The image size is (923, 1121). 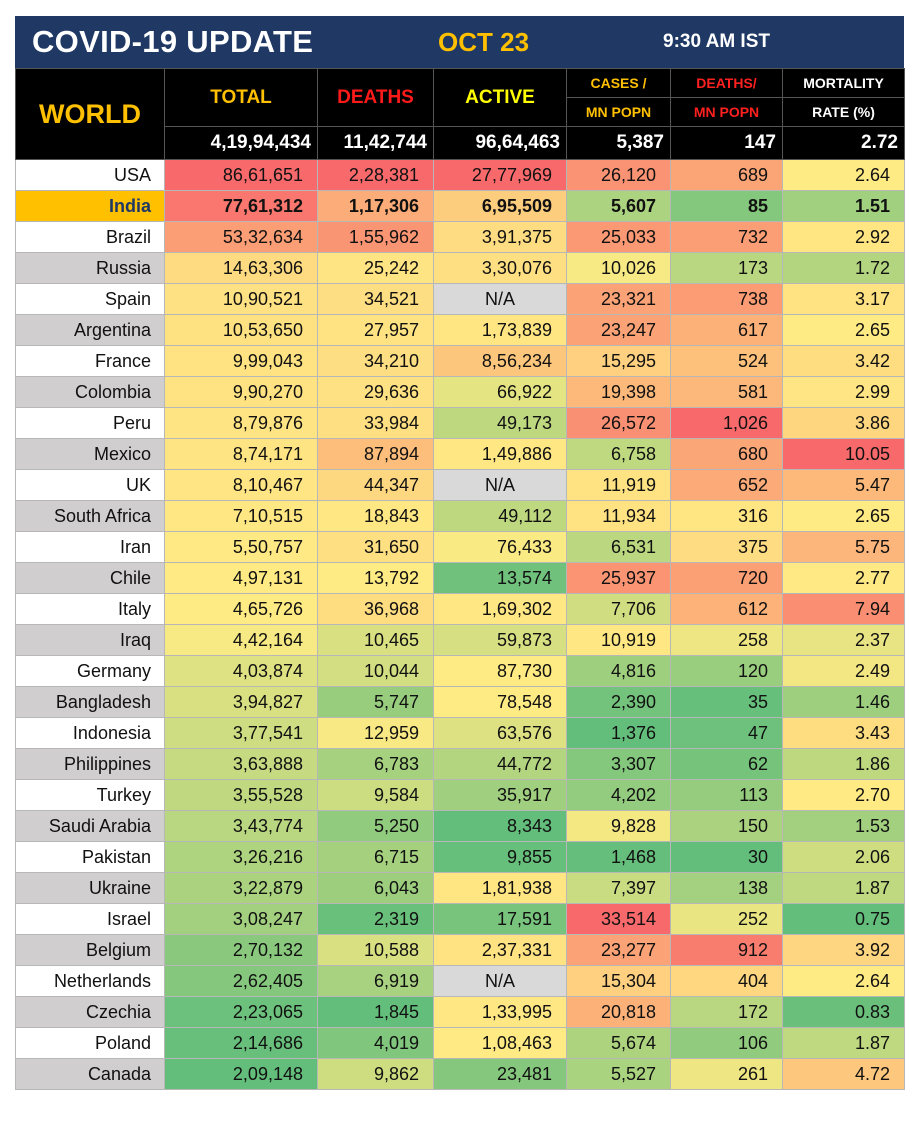 What do you see at coordinates (726, 143) in the screenshot?
I see `world-deaths-per-mn: 147` at bounding box center [726, 143].